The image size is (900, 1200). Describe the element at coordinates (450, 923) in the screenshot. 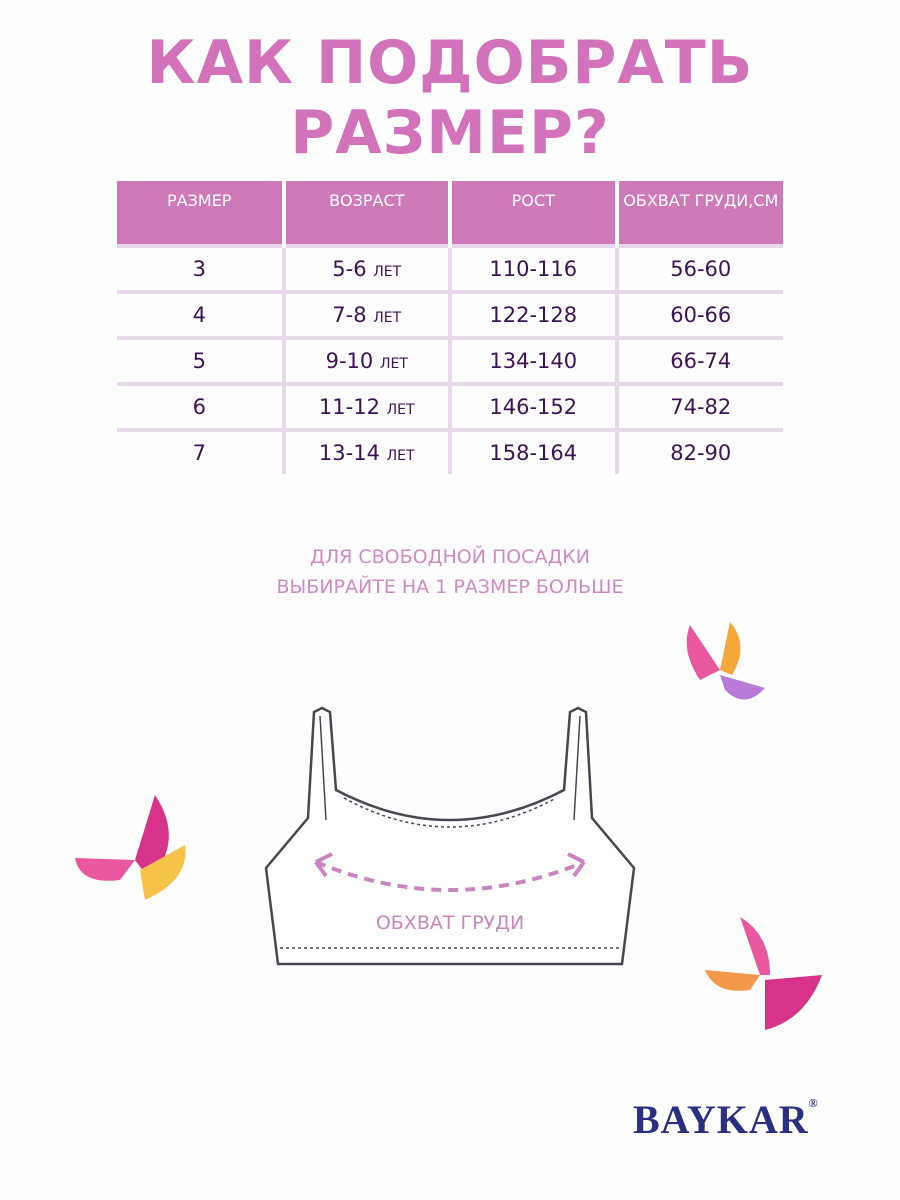

I see `chest-label: ОБХВАТ ГРУДИ` at that location.